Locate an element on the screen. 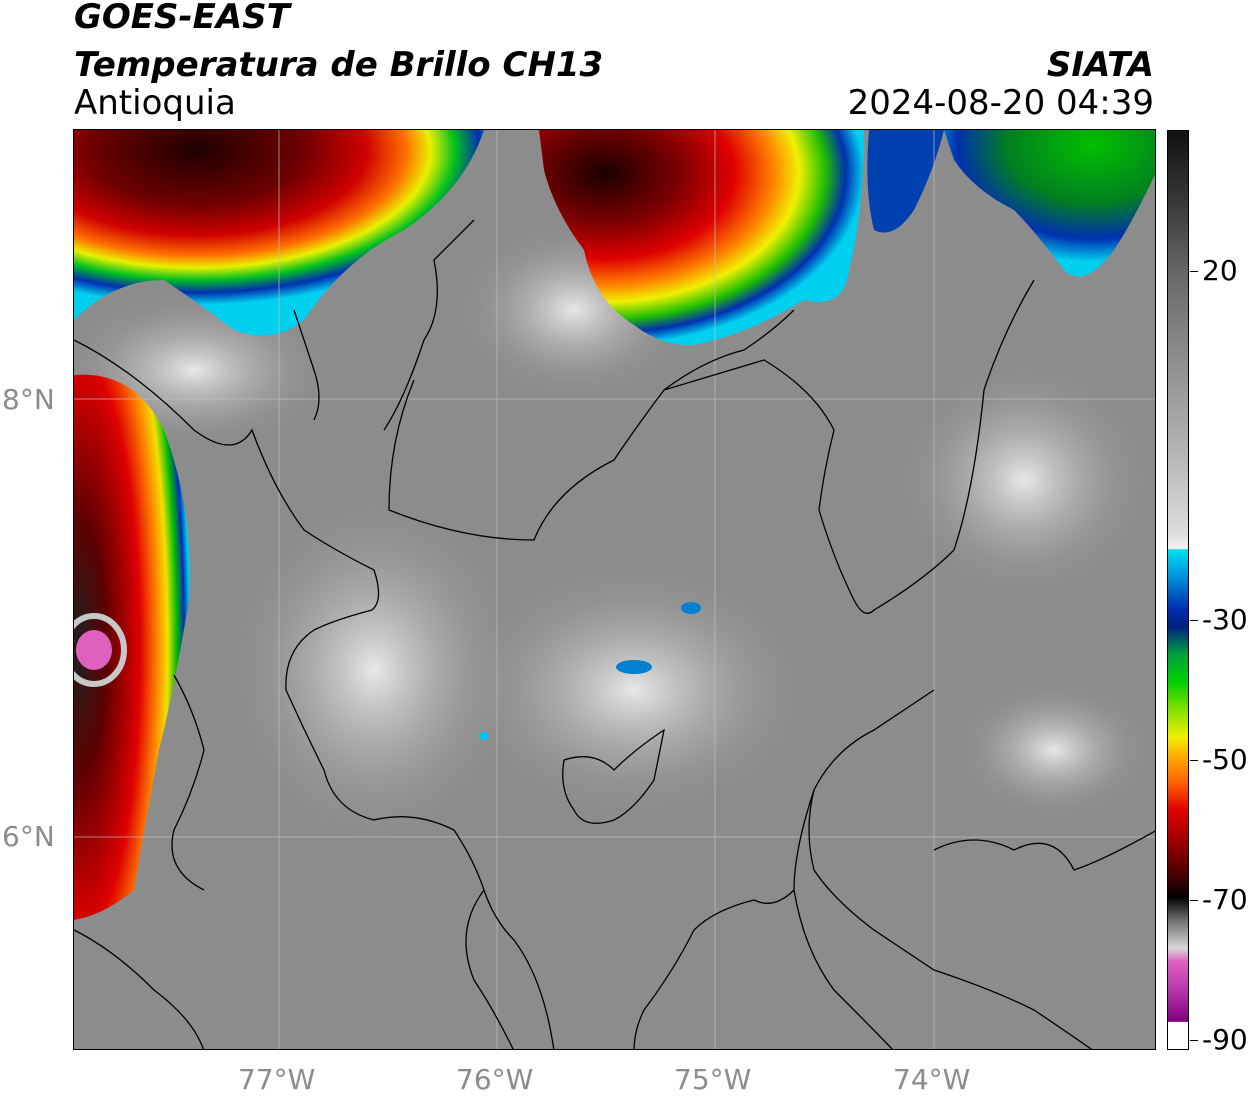 This screenshot has width=1252, height=1099. lon-tick-74w: 74°W is located at coordinates (932, 1079).